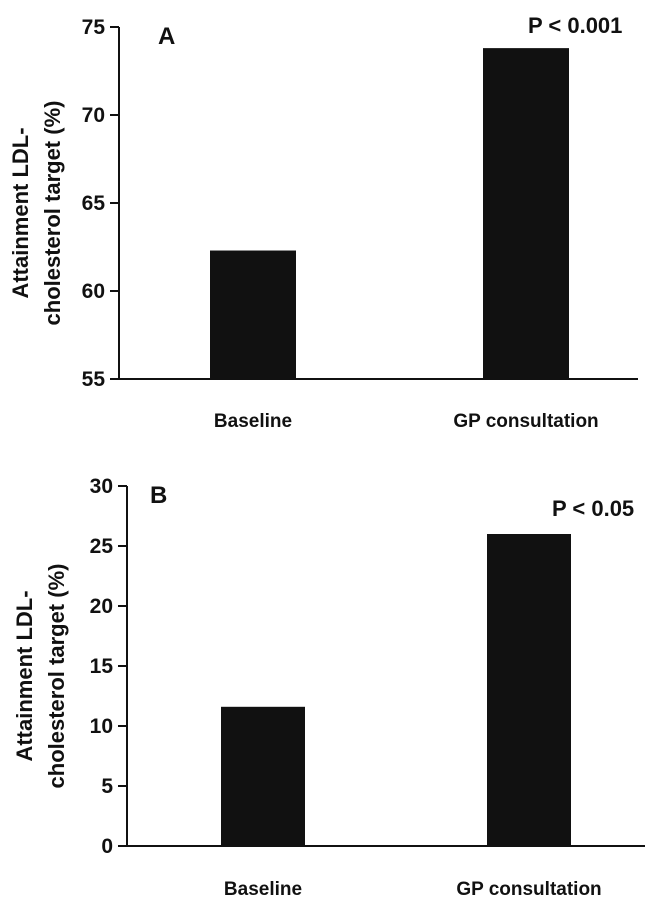 The width and height of the screenshot is (649, 900). I want to click on y-tick-label: 10, so click(101, 726).